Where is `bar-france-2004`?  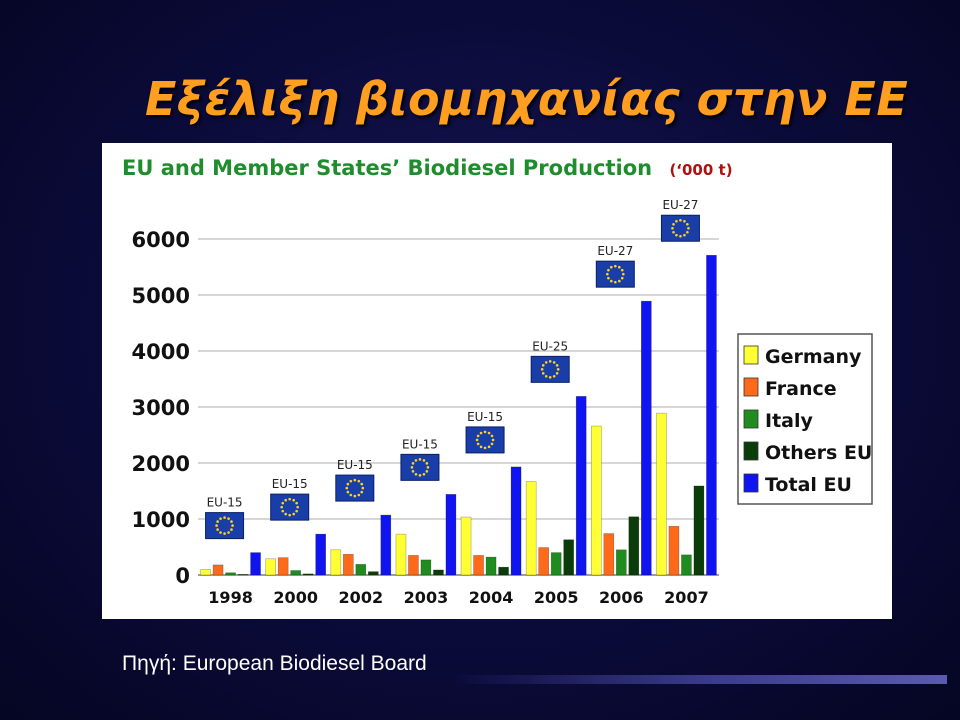 bar-france-2004 is located at coordinates (478, 565).